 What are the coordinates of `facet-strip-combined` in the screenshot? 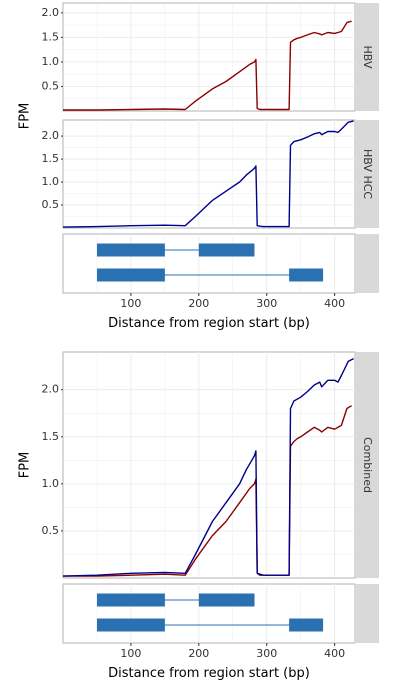 It's located at (367, 465).